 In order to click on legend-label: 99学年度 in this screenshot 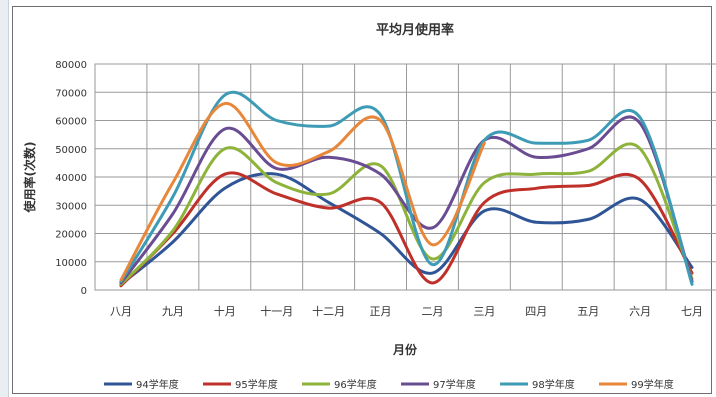, I will do `click(652, 384)`.